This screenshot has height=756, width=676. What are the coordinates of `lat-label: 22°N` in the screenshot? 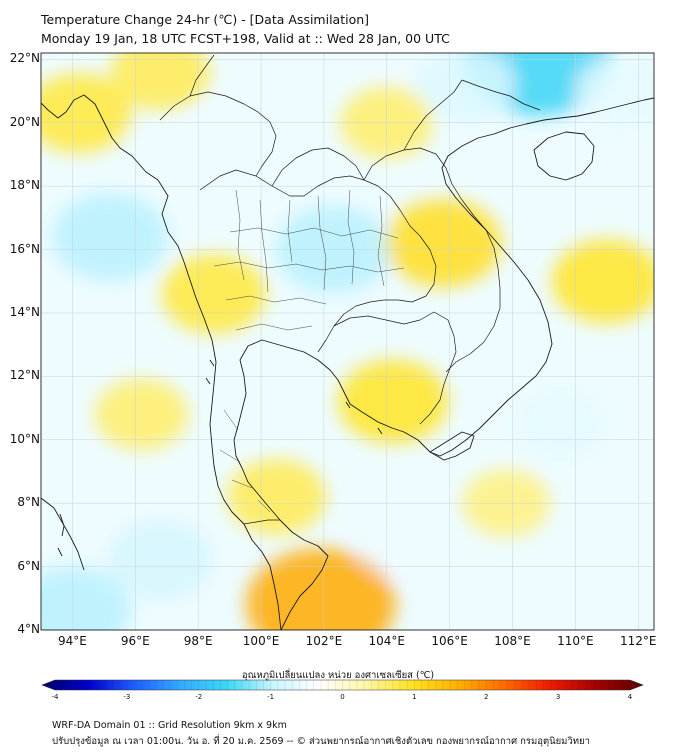 It's located at (24, 58).